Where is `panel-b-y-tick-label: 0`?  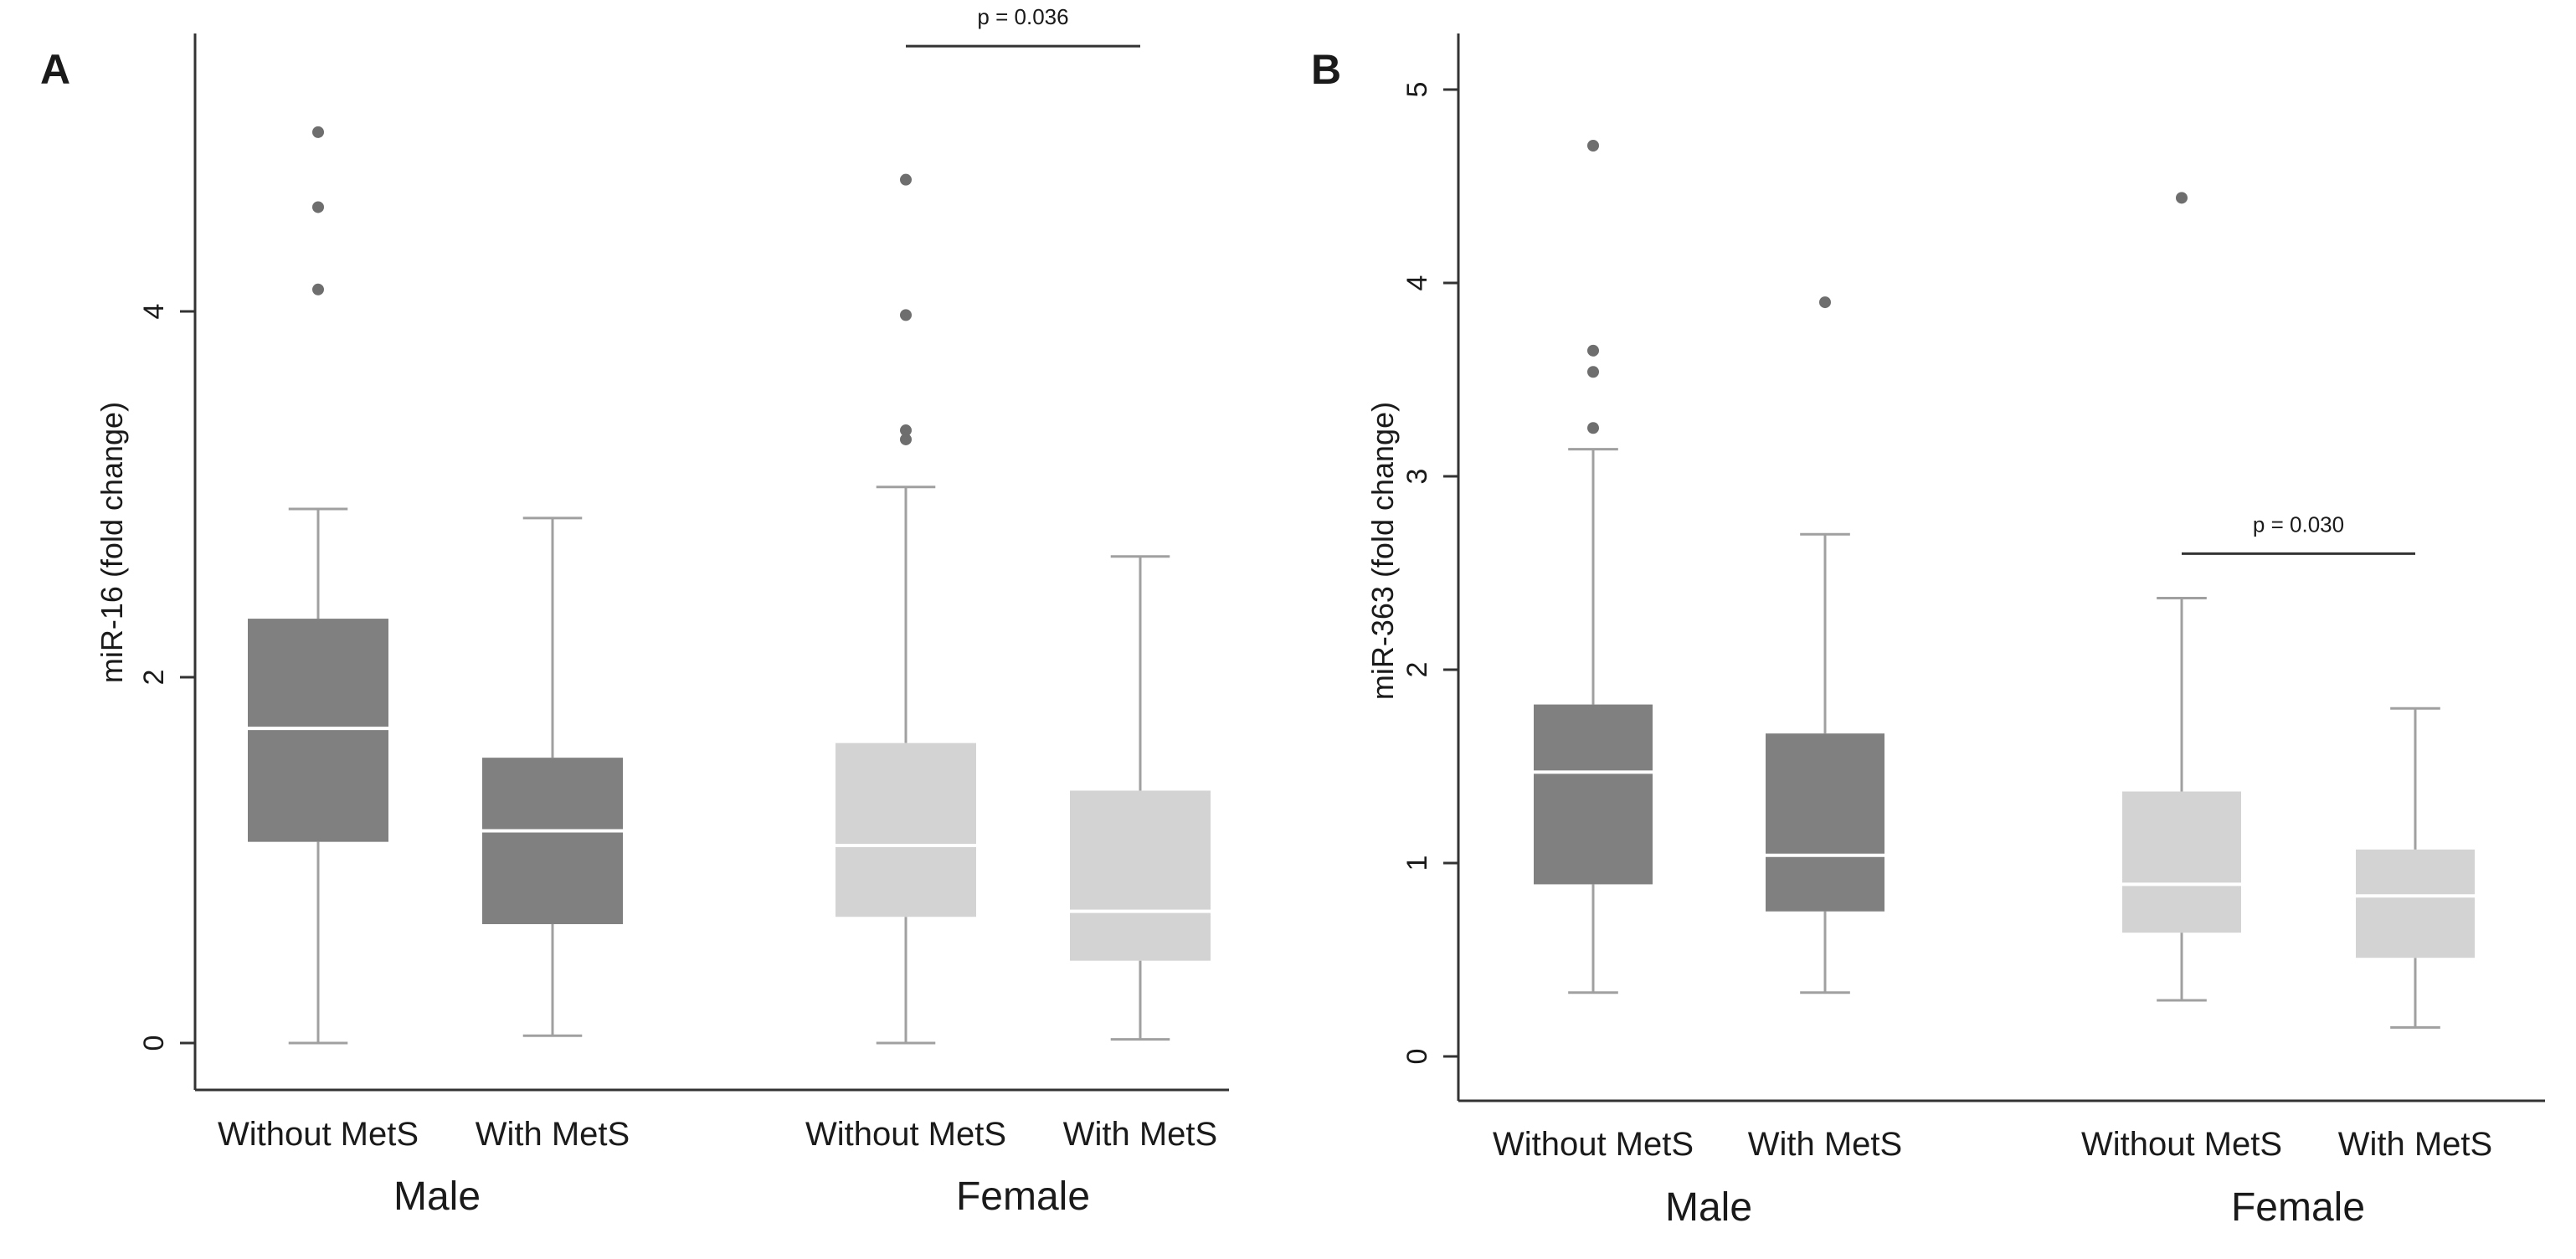
panel-b-y-tick-label: 0 is located at coordinates (1417, 1057).